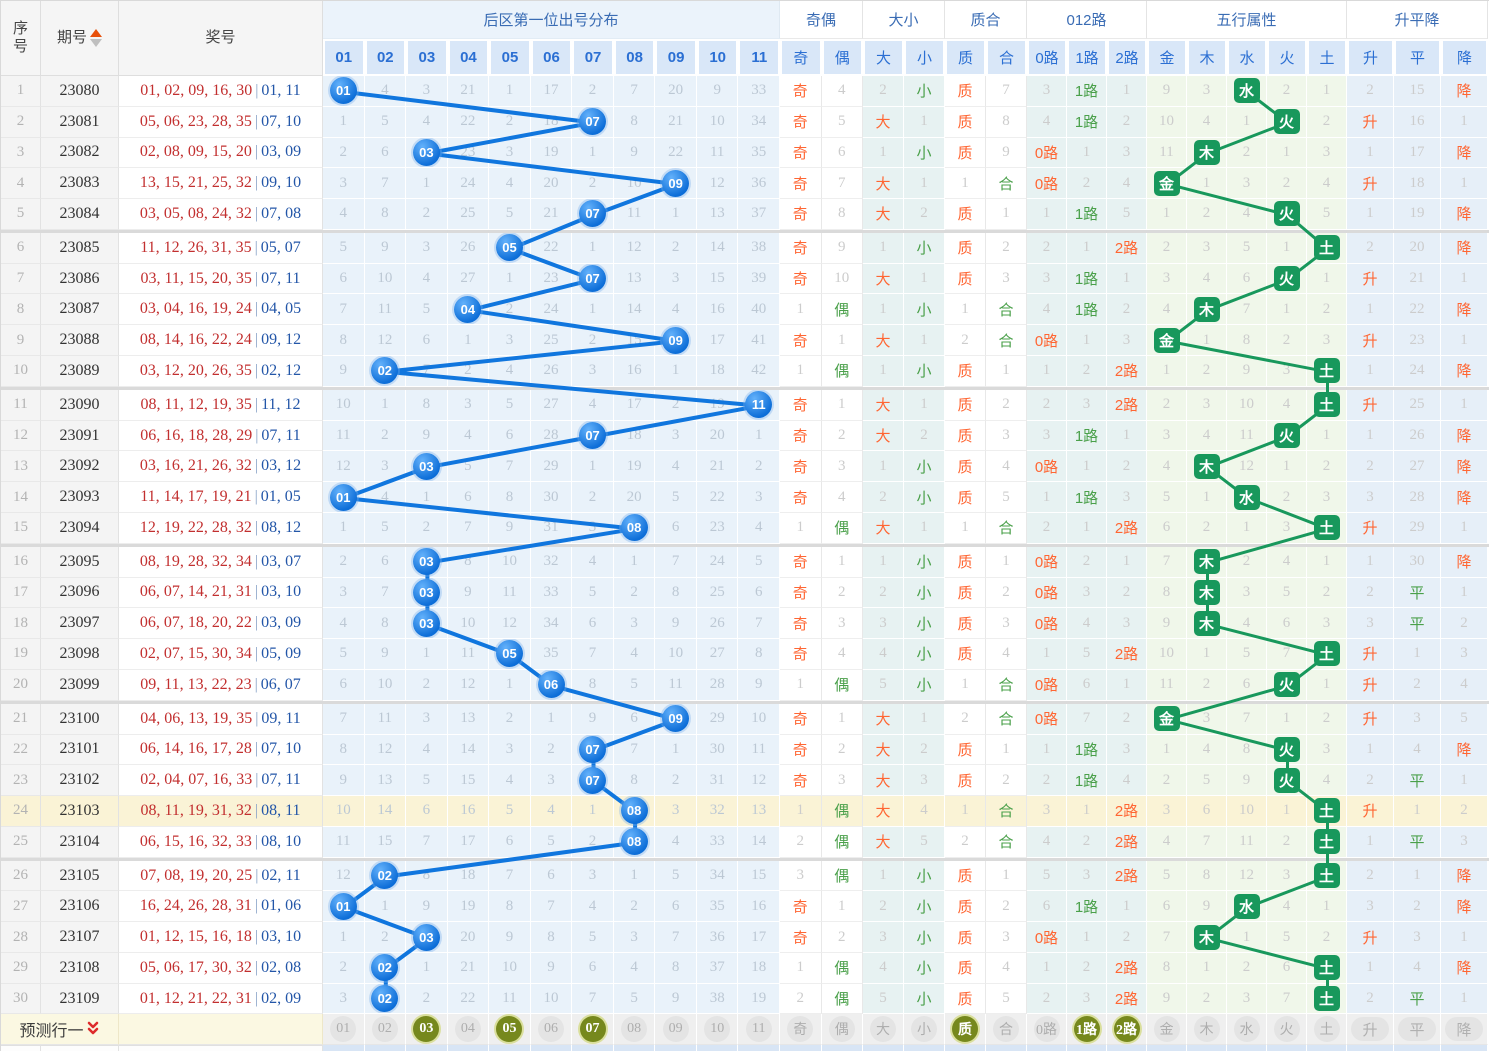 This screenshot has width=1489, height=1051. What do you see at coordinates (21, 719) in the screenshot?
I see `row-seq: 21` at bounding box center [21, 719].